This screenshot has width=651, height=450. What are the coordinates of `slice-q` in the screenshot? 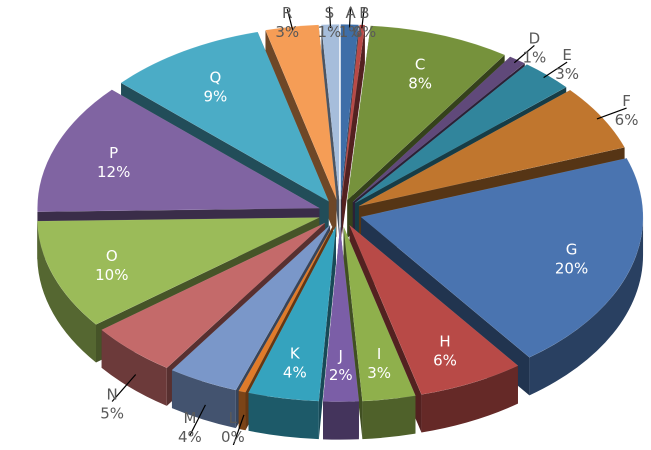 It's located at (225, 116).